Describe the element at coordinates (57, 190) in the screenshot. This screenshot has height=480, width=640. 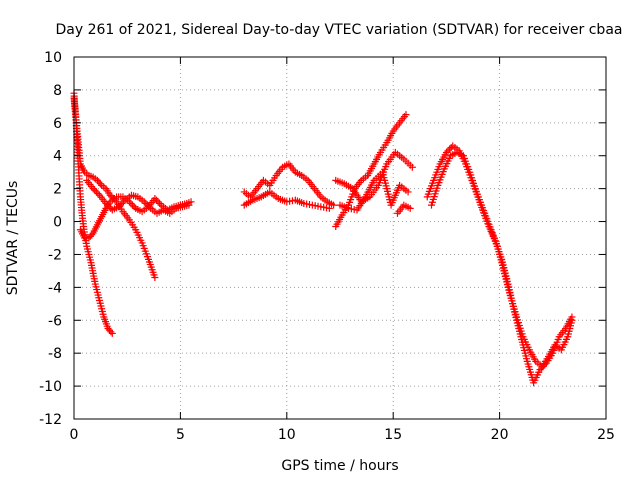
I see `y-tick-label: 2` at that location.